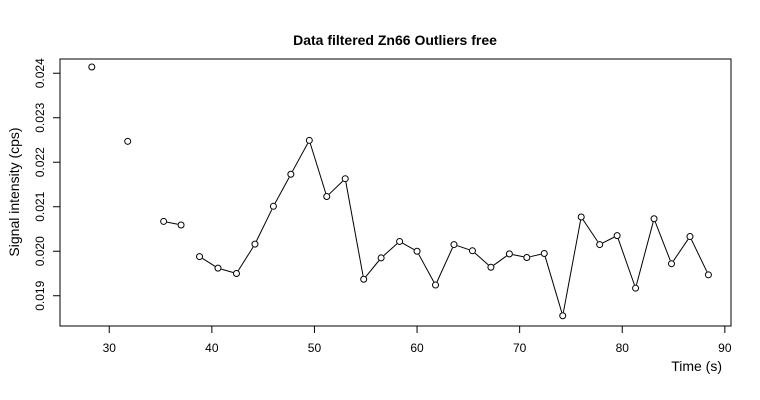 The width and height of the screenshot is (760, 400). I want to click on y-tick-label: 0.021, so click(40, 206).